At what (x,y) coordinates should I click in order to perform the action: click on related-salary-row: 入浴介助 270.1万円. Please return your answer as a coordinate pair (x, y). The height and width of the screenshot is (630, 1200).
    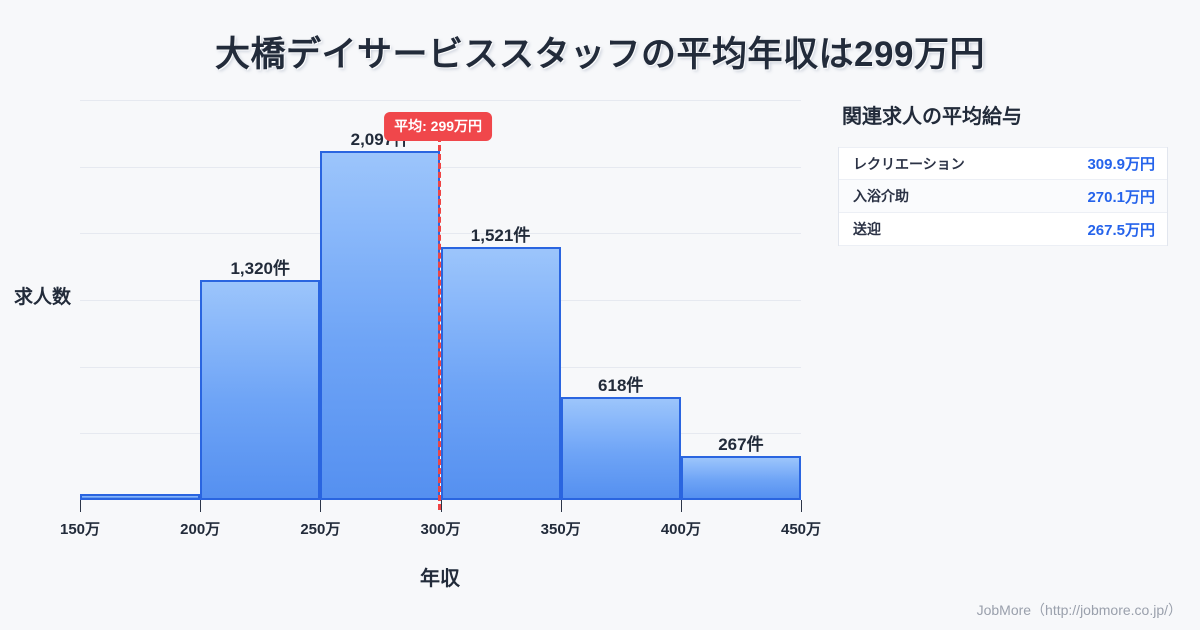
    Looking at the image, I should click on (1003, 196).